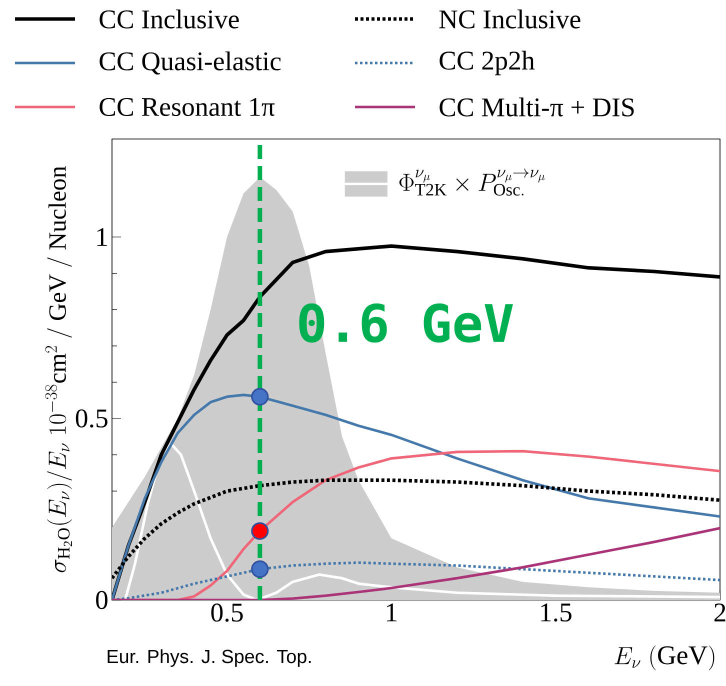  What do you see at coordinates (169, 19) in the screenshot?
I see `legend-label: CC Inclusive` at bounding box center [169, 19].